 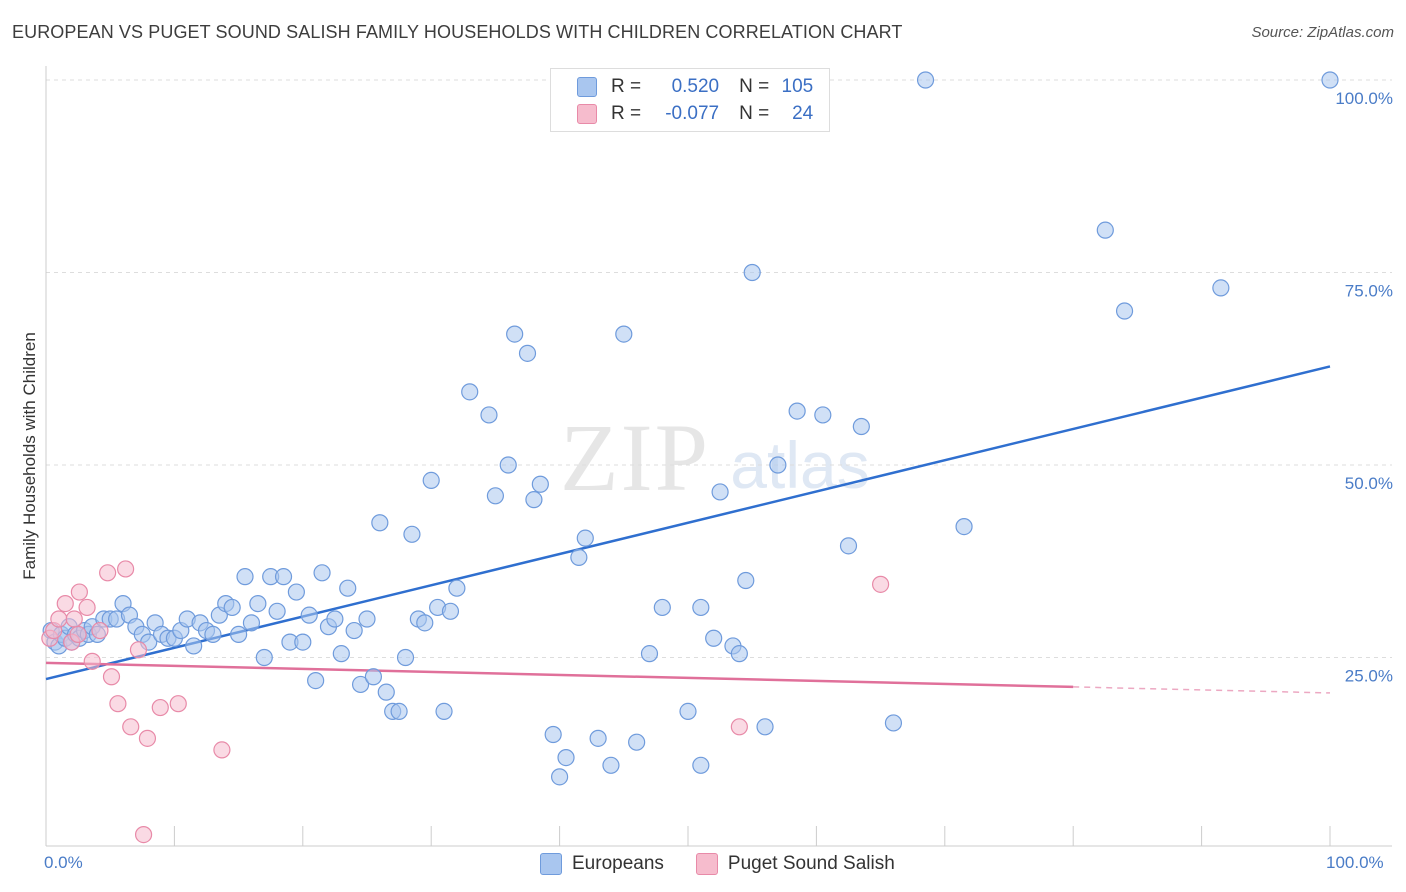 What do you see at coordinates (1369, 291) in the screenshot?
I see `y-tick-label: 75.0%` at bounding box center [1369, 291].